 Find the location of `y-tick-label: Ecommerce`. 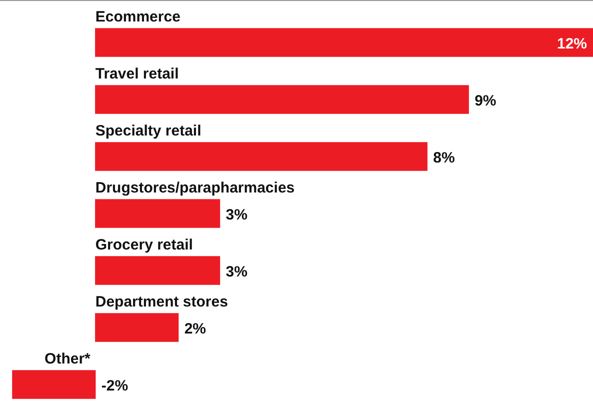

y-tick-label: Ecommerce is located at coordinates (137, 17).